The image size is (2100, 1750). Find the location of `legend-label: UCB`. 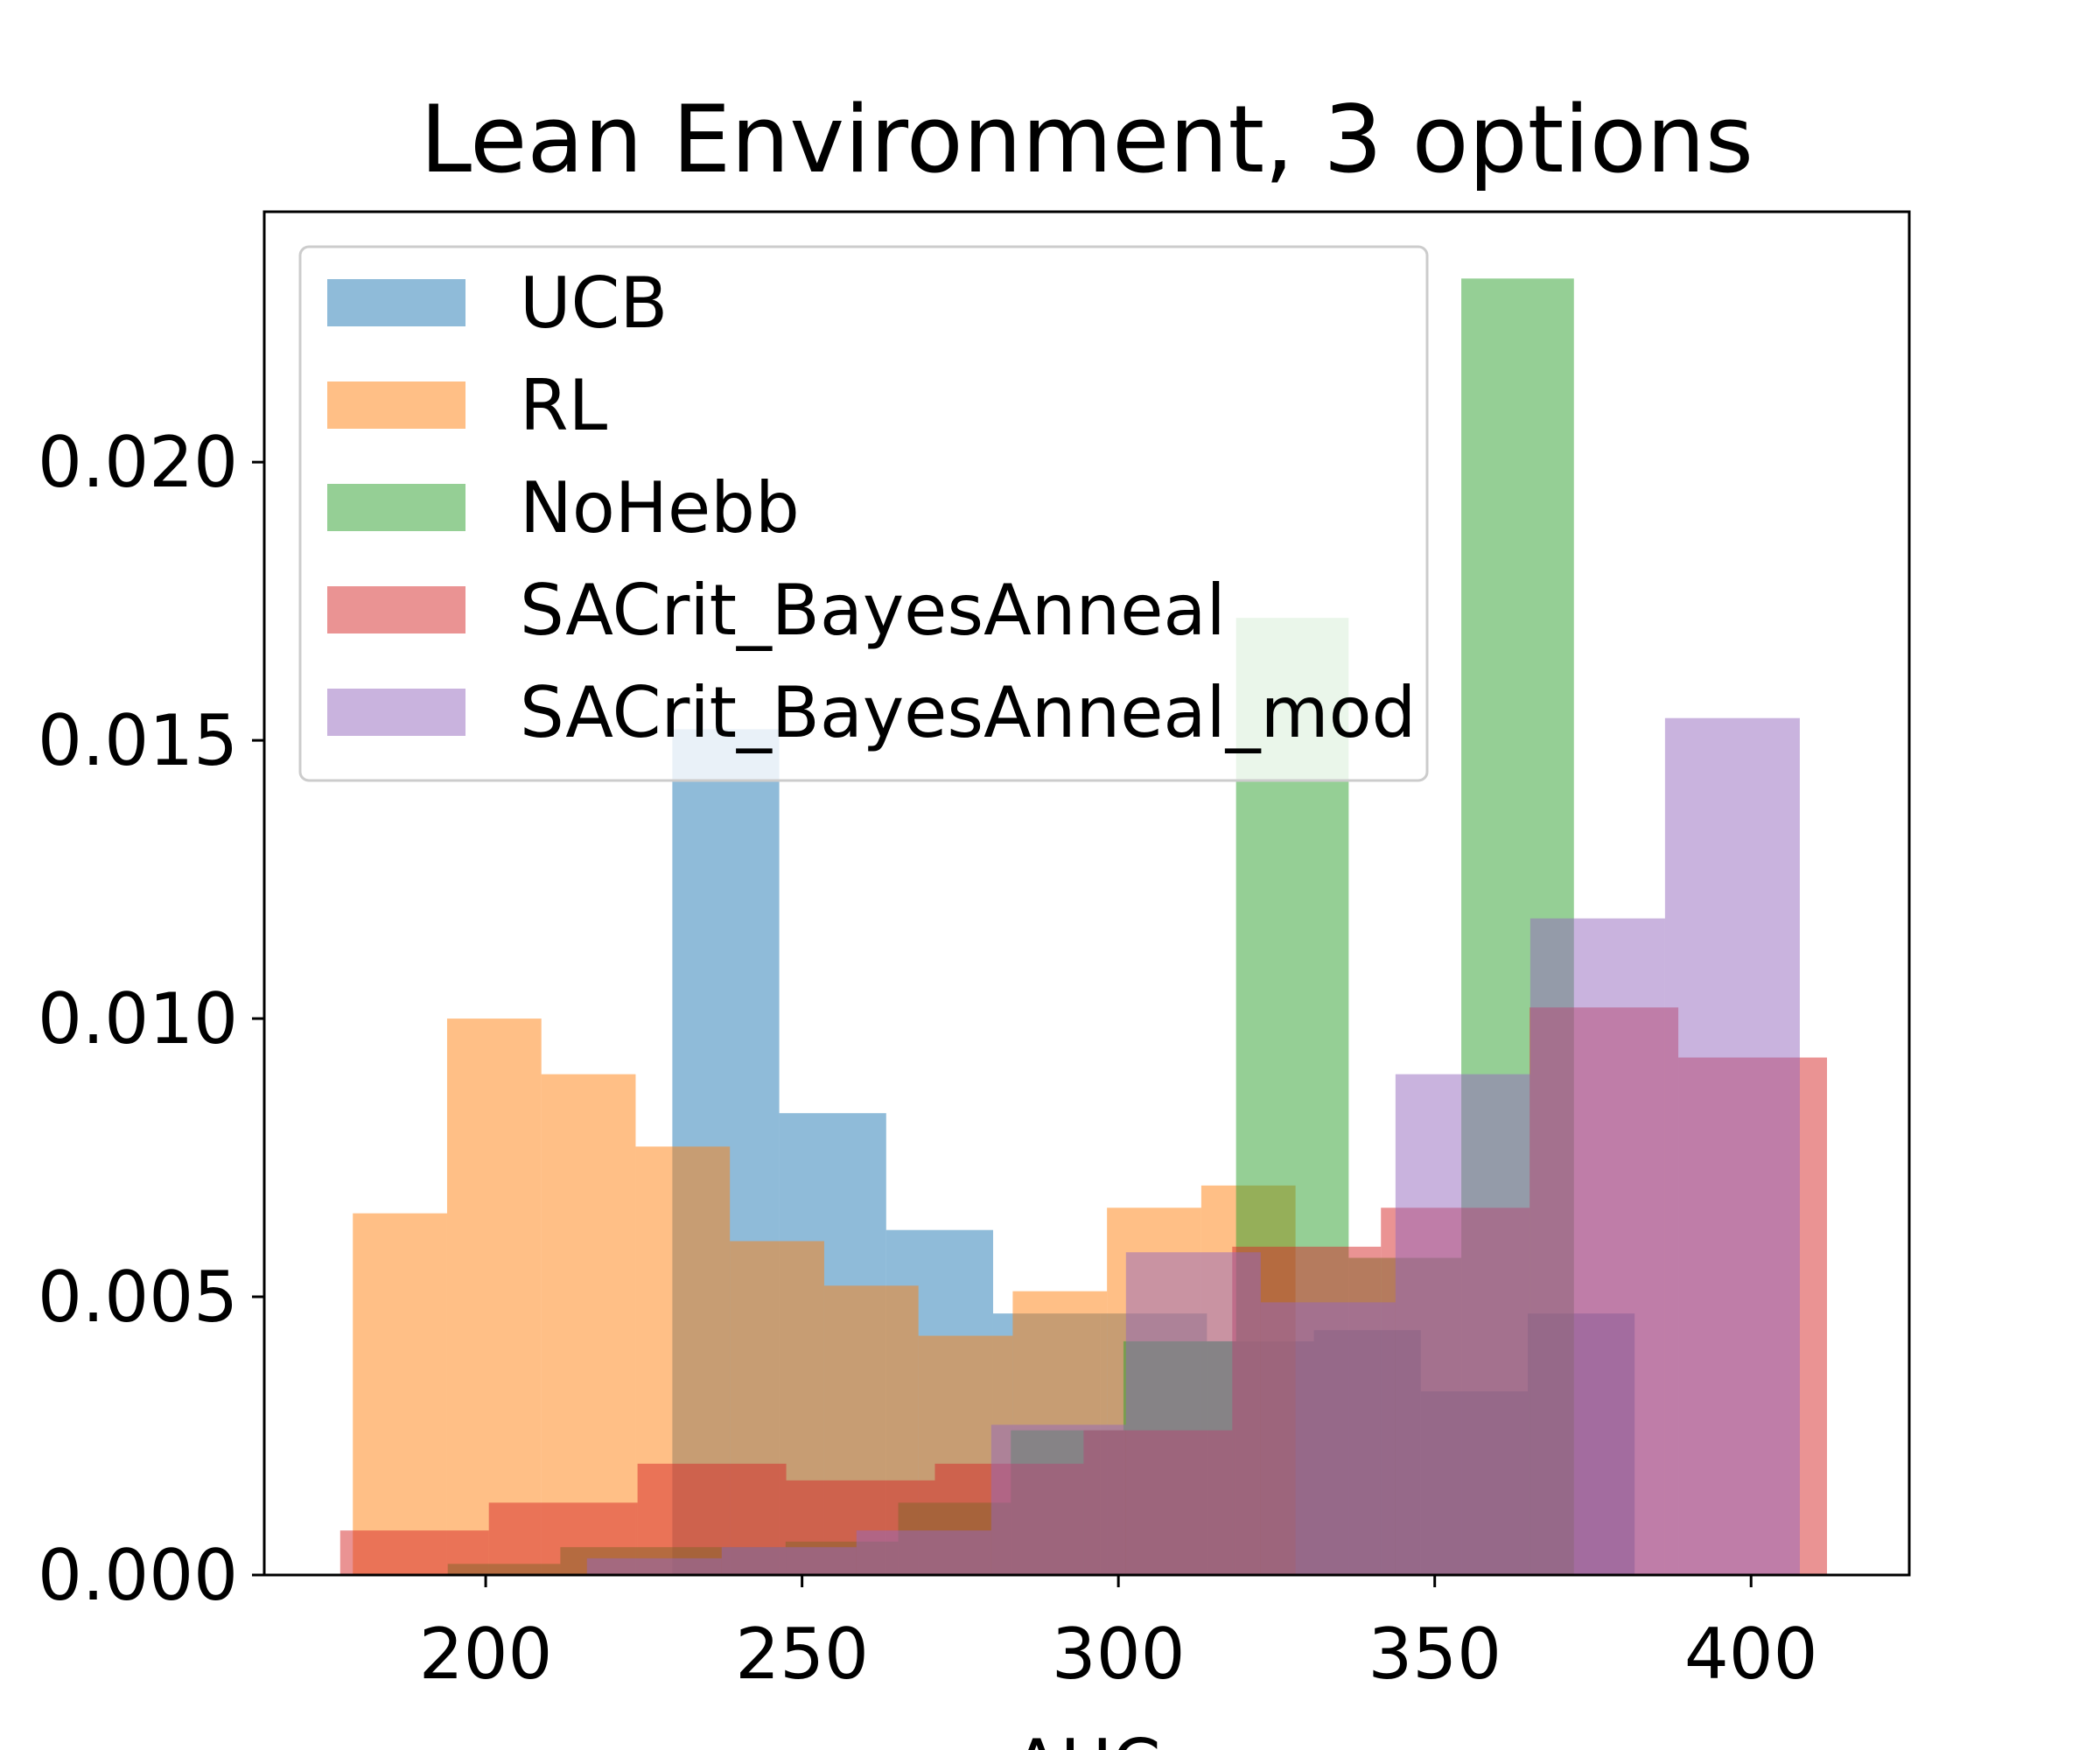

legend-label: UCB is located at coordinates (594, 303).